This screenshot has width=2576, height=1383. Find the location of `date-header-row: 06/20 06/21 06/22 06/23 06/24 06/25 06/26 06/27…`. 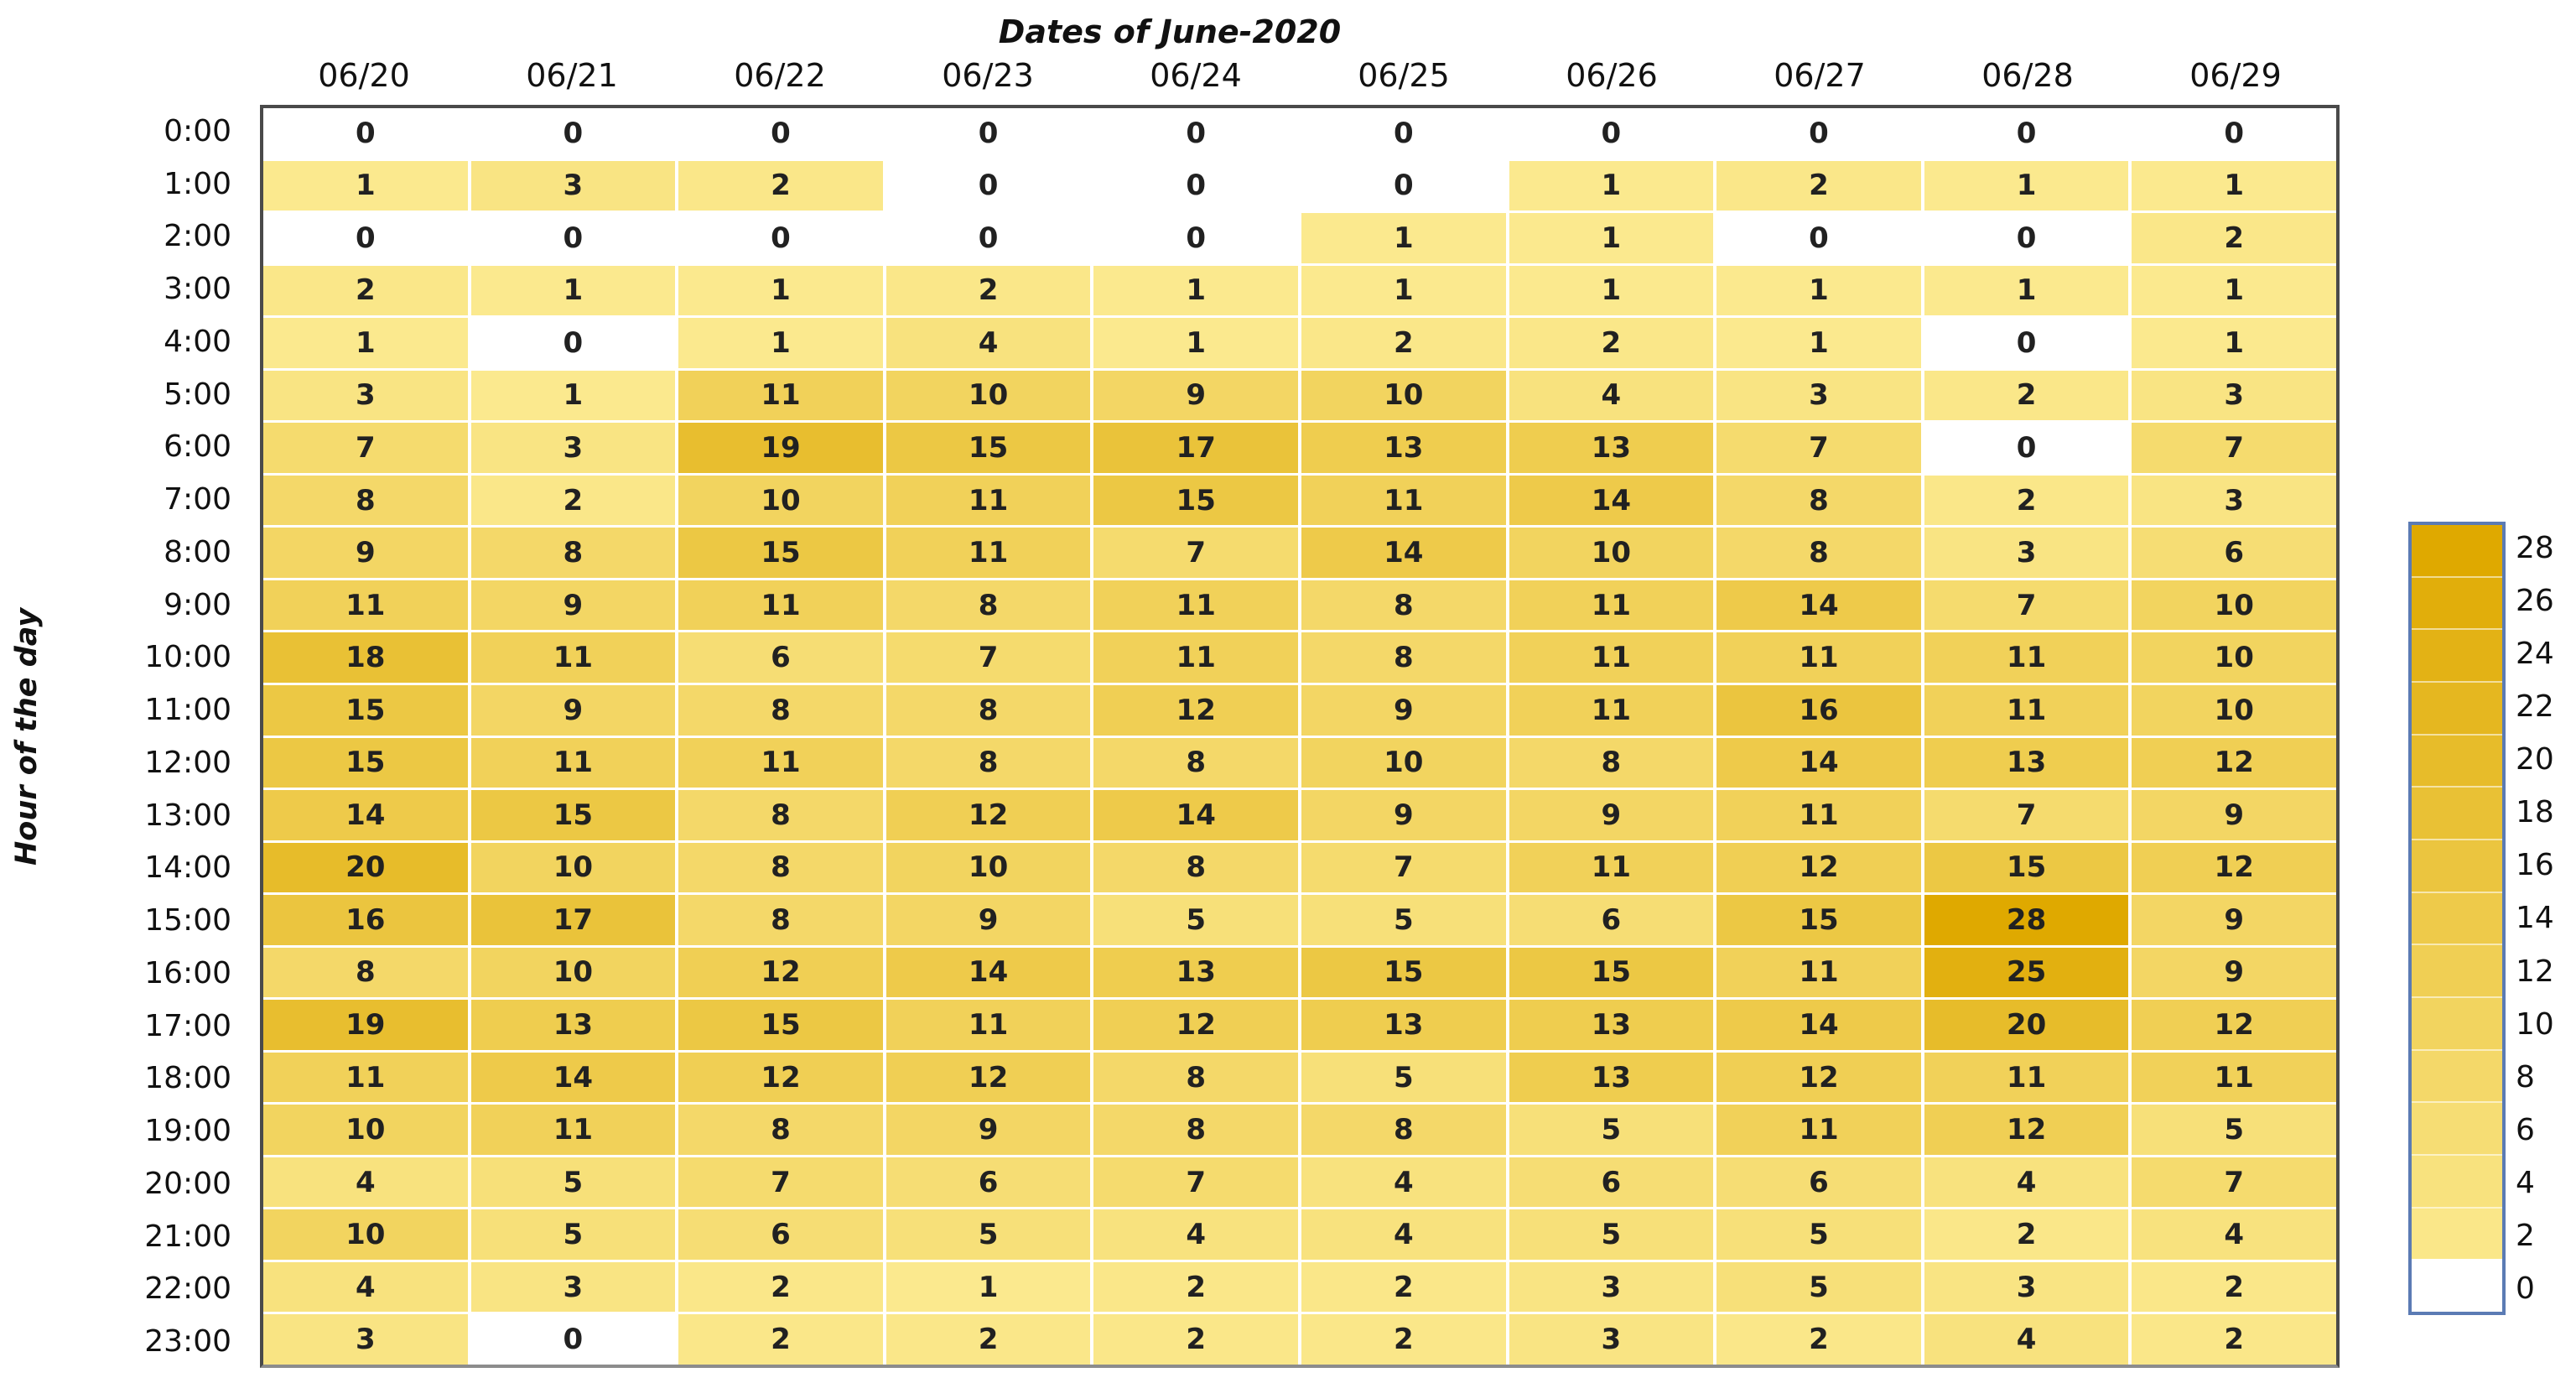

date-header-row: 06/20 06/21 06/22 06/23 06/24 06/25 06/26 06/27… is located at coordinates (1300, 75).